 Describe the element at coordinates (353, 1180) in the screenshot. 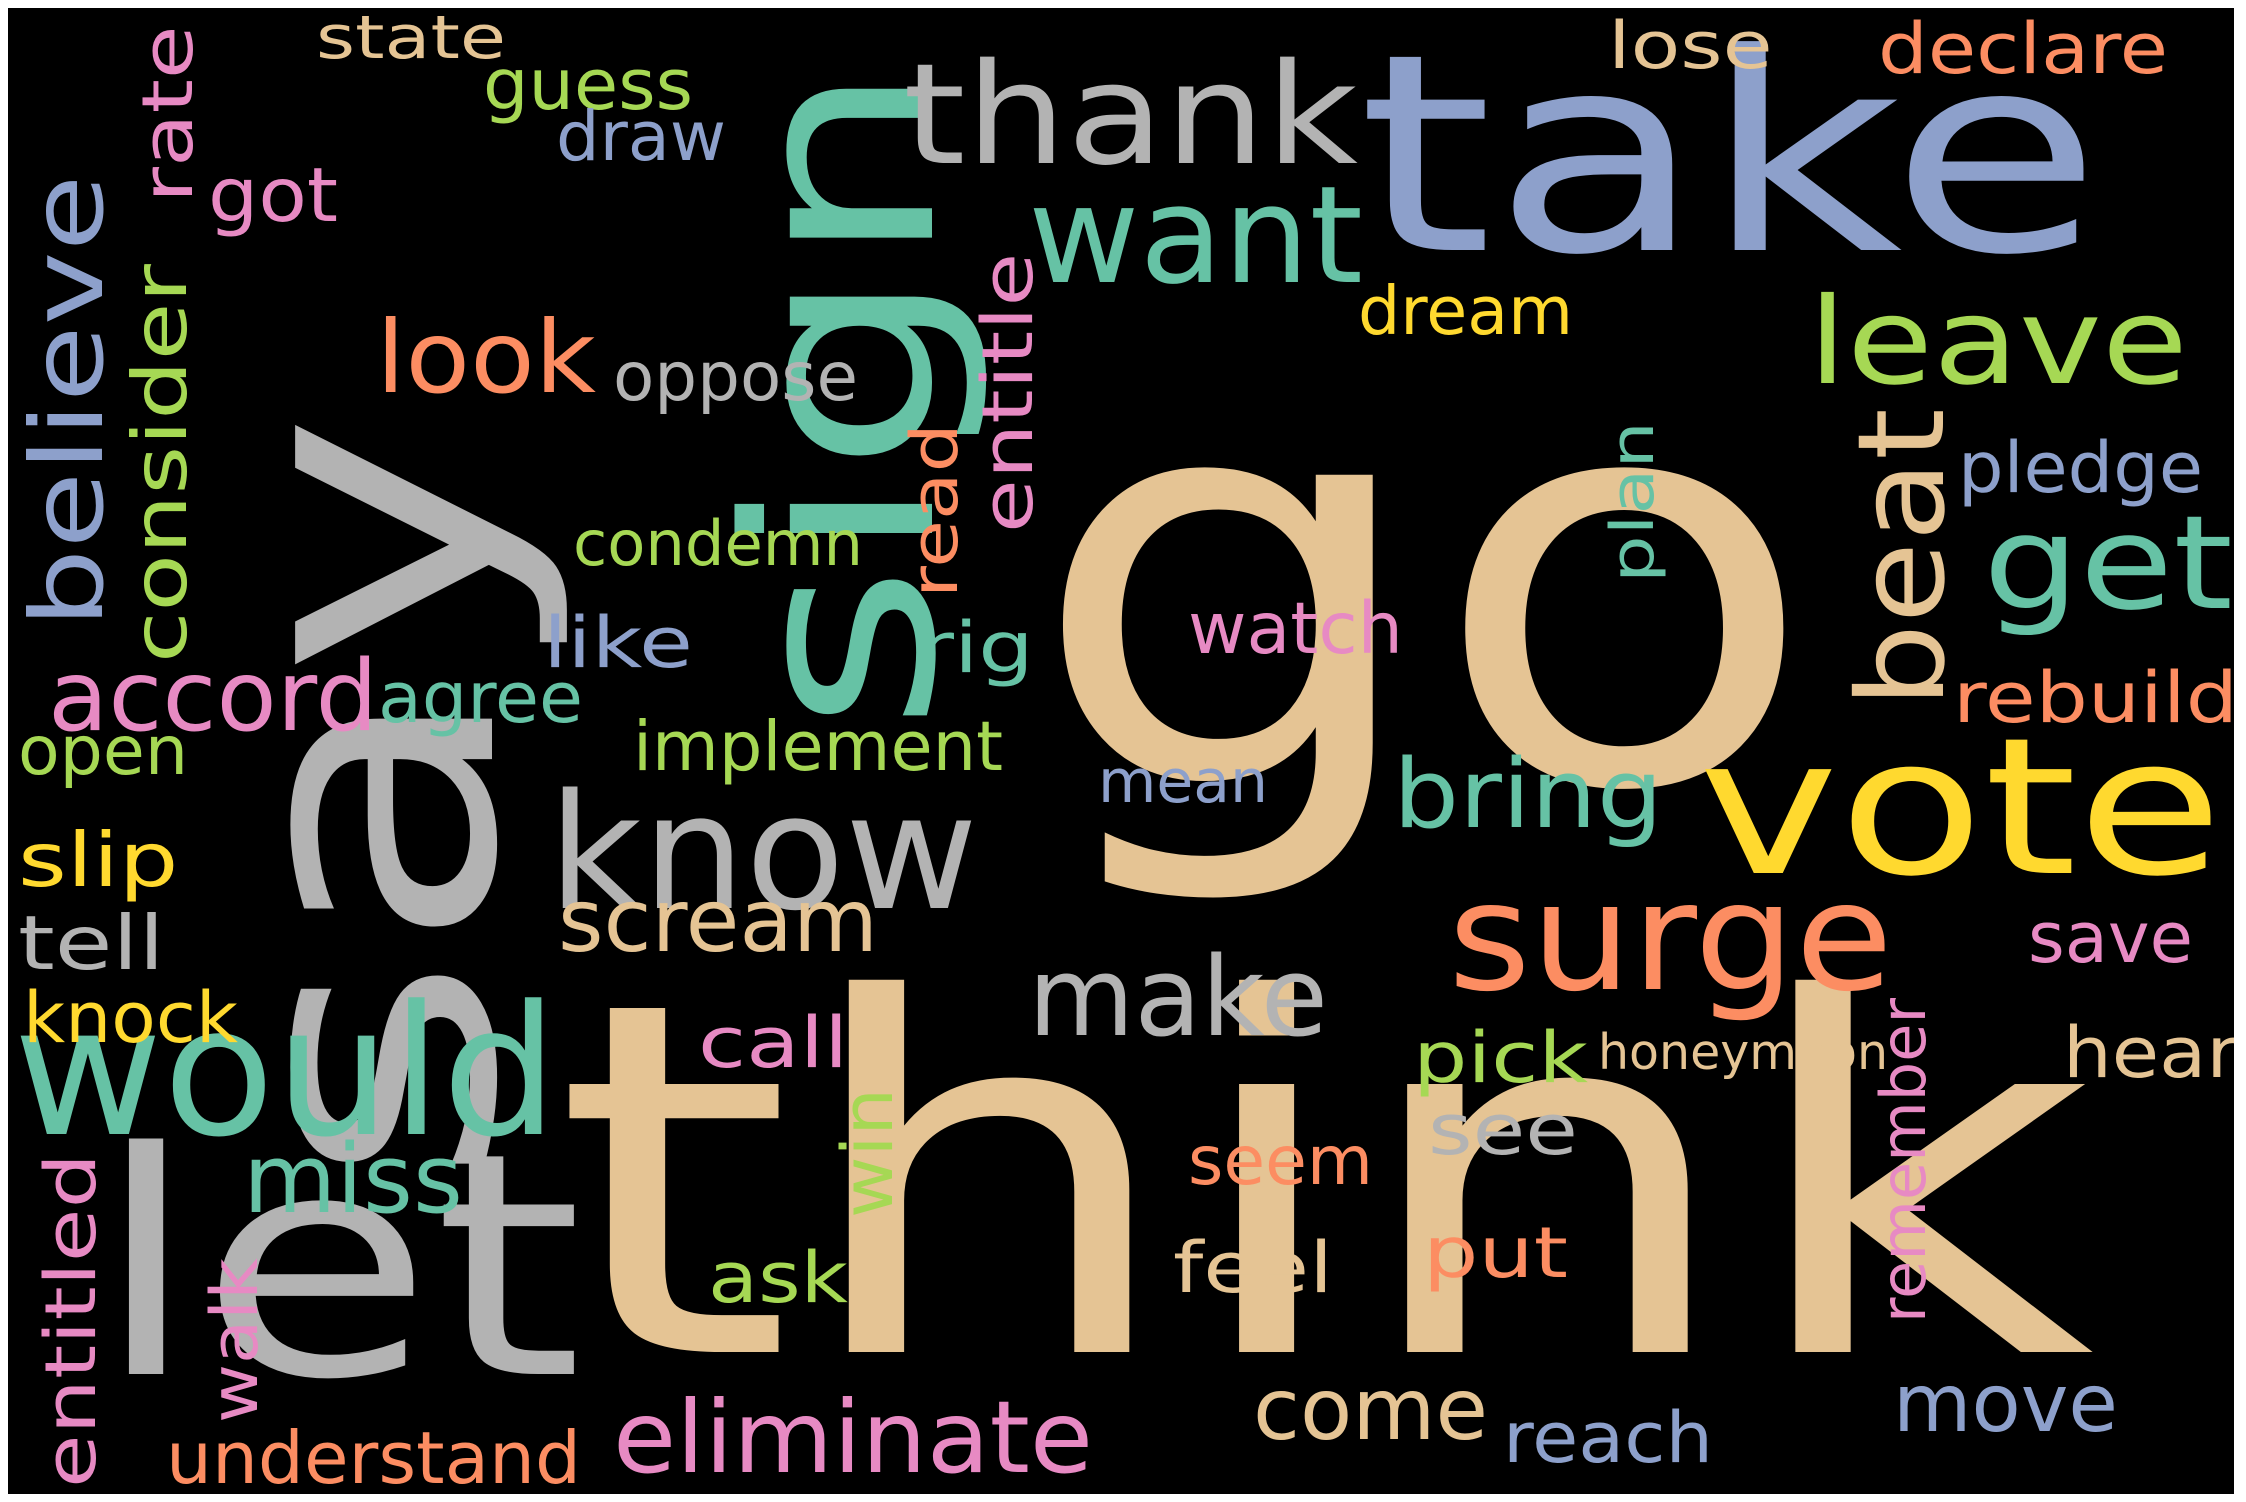

I see `word-miss: miss` at that location.